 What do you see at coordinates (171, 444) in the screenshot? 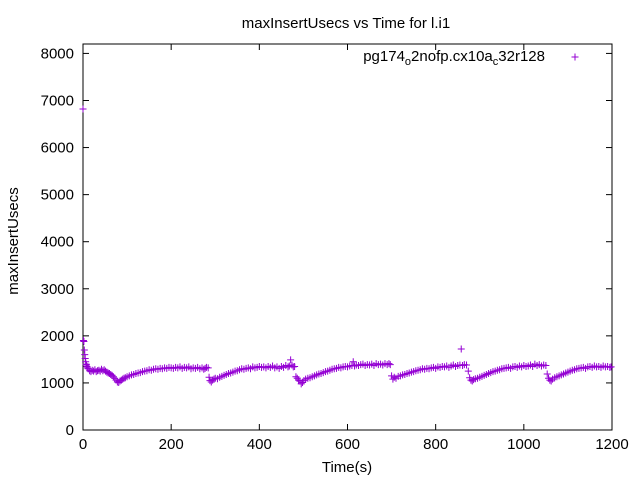
I see `x-tick-label: 200` at bounding box center [171, 444].